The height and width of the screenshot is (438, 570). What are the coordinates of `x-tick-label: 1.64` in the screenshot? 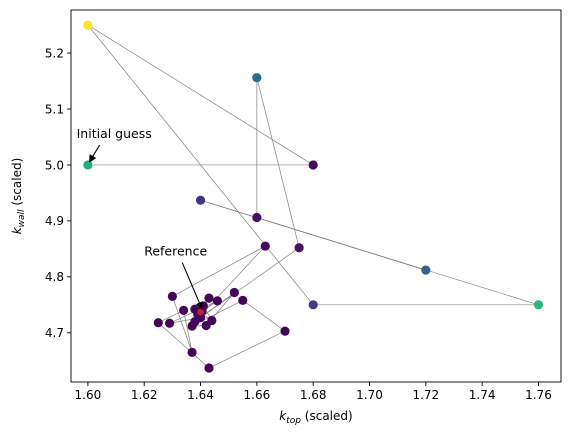 It's located at (200, 395).